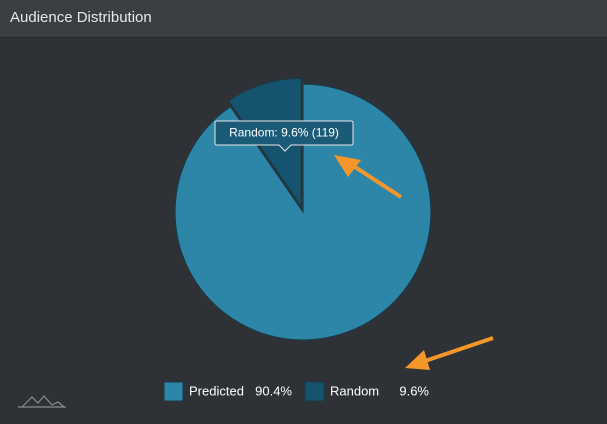 The image size is (607, 424). Describe the element at coordinates (284, 133) in the screenshot. I see `tooltip-text: Random: 9.6% (119)` at that location.